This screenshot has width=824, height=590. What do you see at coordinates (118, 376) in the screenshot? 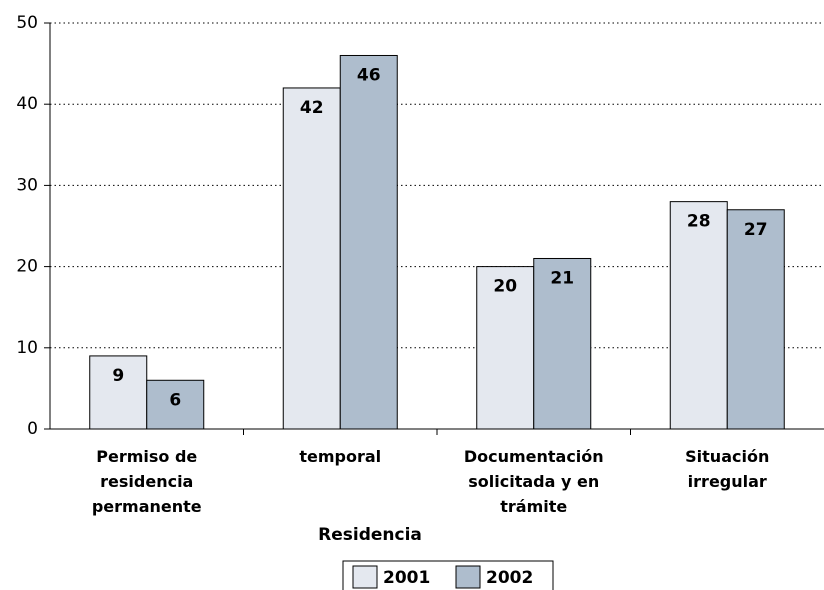
I see `value-label: 9` at bounding box center [118, 376].